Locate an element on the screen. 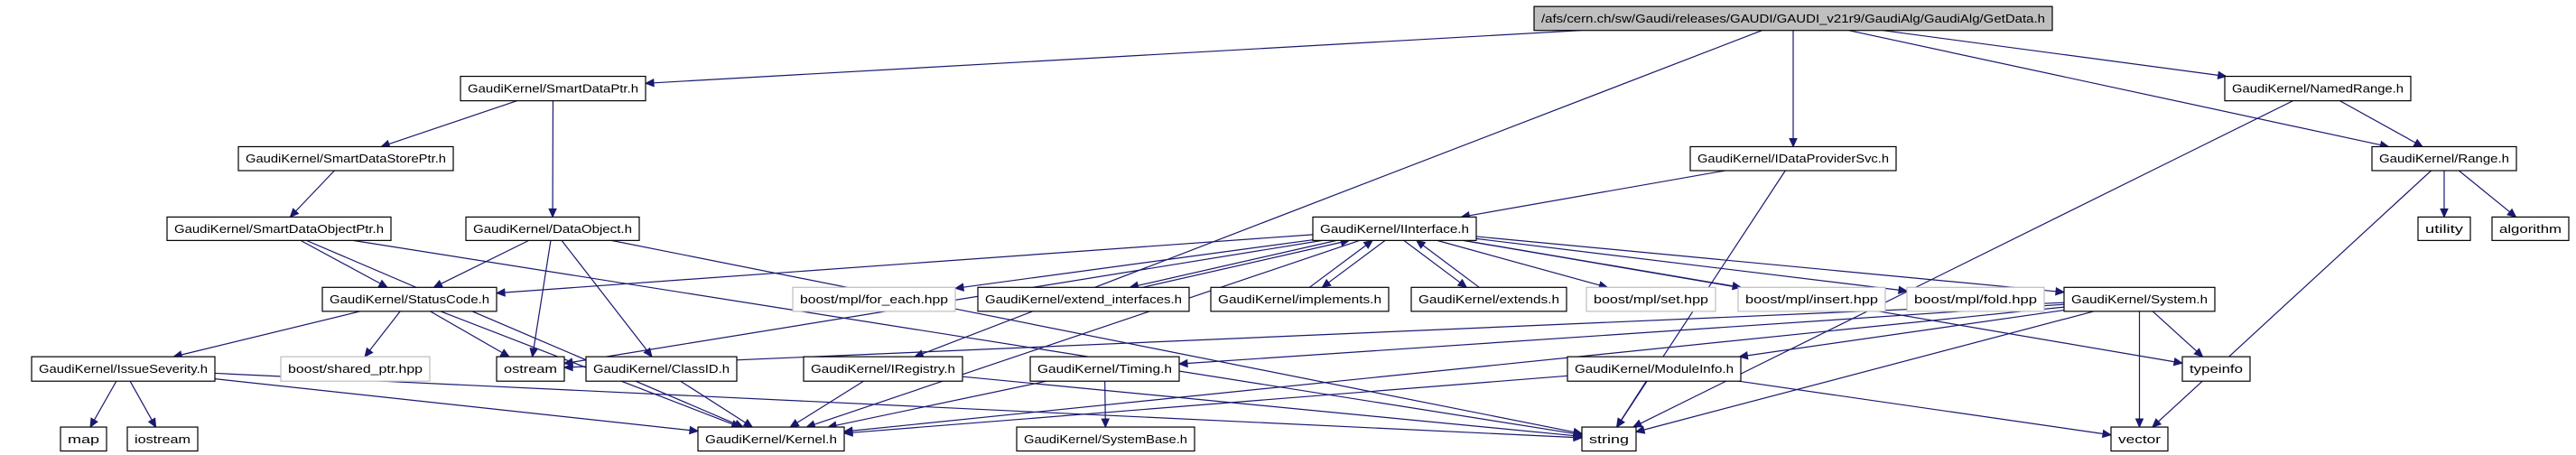 The image size is (2576, 455). node-iregistry: GaudiKernel/IRegistry.h is located at coordinates (883, 369).